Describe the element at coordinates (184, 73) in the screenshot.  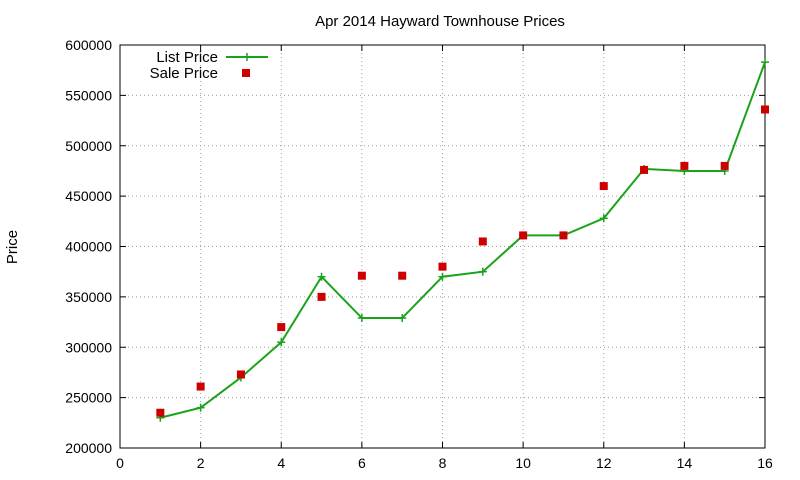
I see `legend-label: Sale Price` at that location.